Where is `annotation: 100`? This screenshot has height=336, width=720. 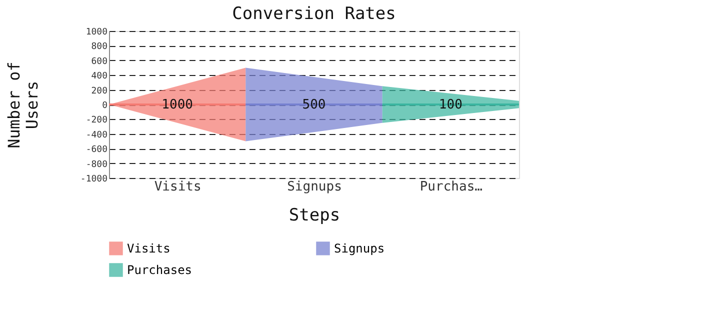 annotation: 100 is located at coordinates (450, 105).